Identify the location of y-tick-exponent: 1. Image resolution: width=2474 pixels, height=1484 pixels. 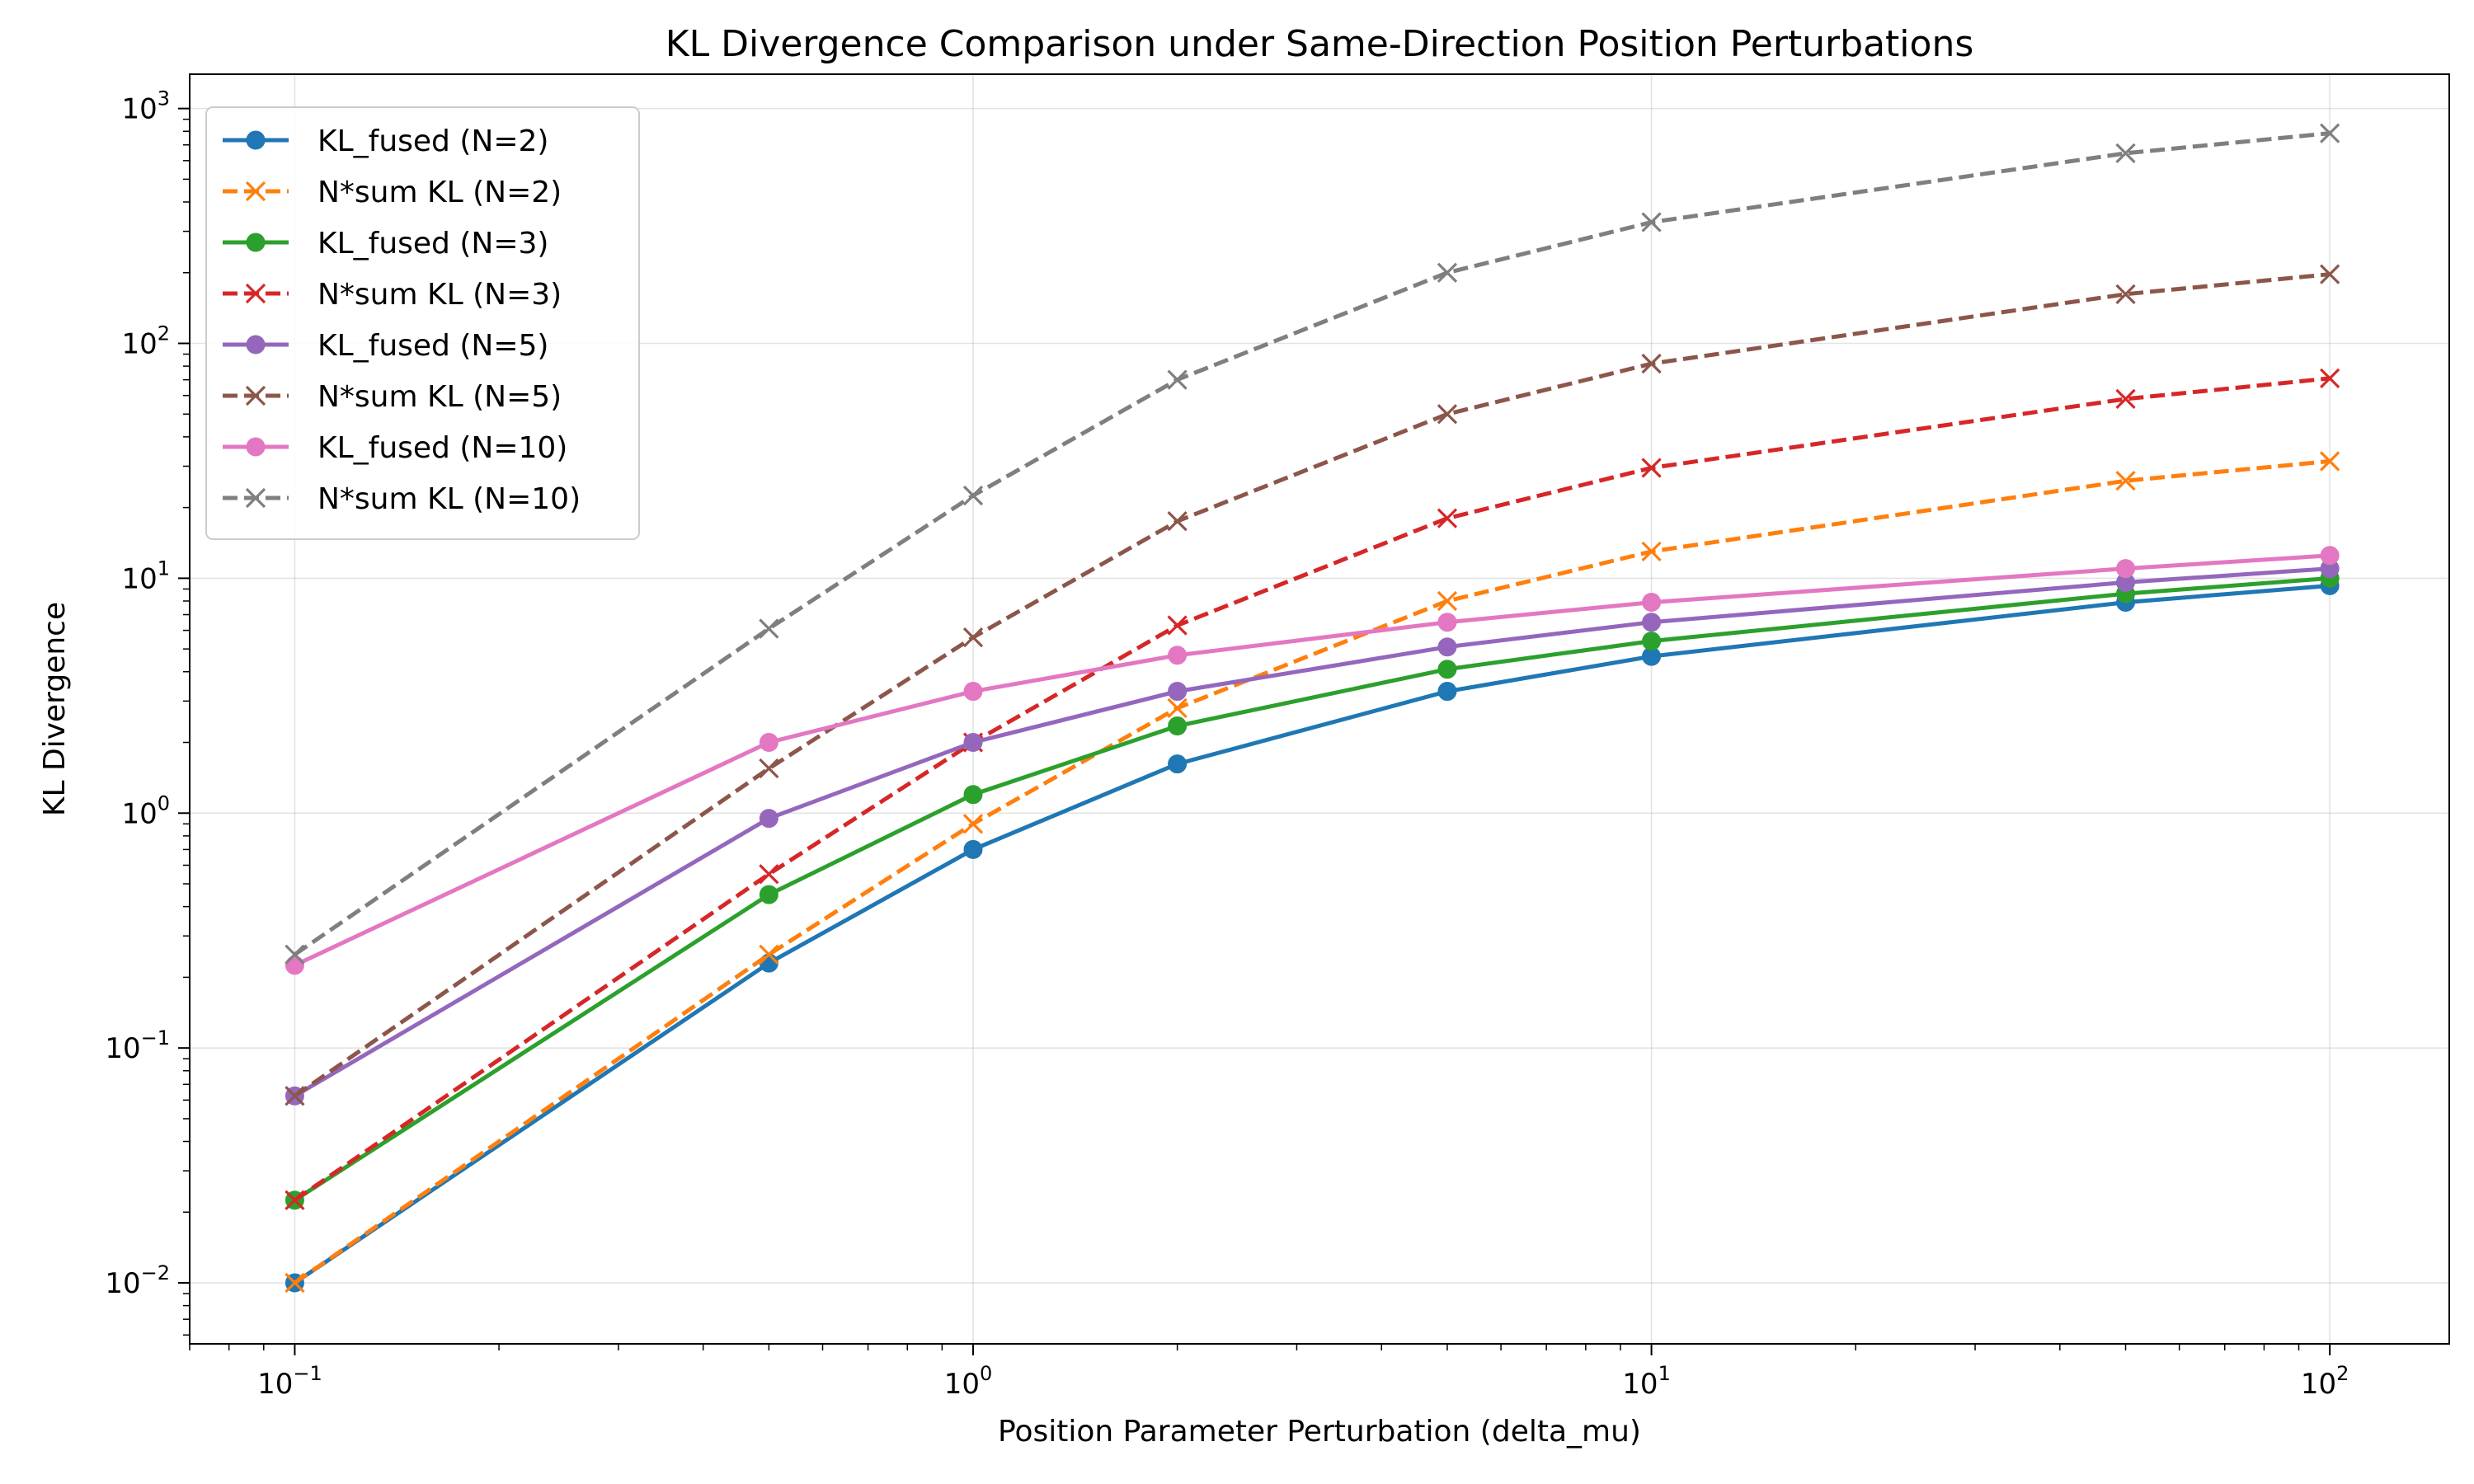
(164, 568).